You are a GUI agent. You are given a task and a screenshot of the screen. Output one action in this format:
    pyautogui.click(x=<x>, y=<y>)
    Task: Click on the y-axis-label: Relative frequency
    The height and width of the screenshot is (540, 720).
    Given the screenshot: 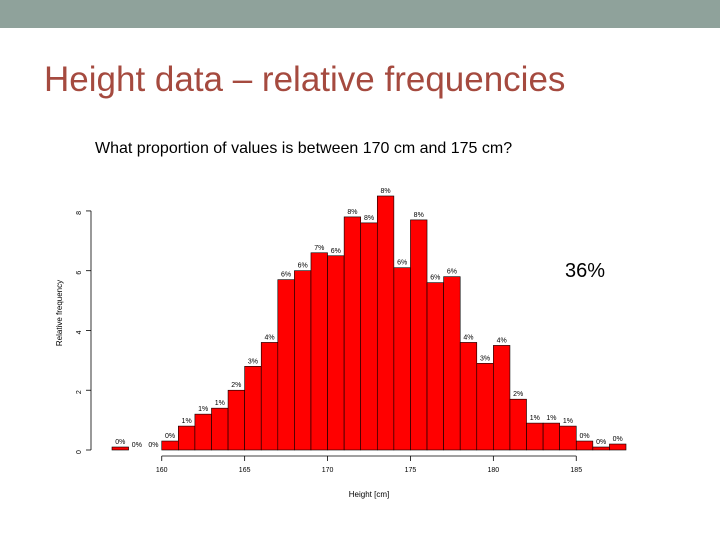 What is the action you would take?
    pyautogui.click(x=59, y=313)
    